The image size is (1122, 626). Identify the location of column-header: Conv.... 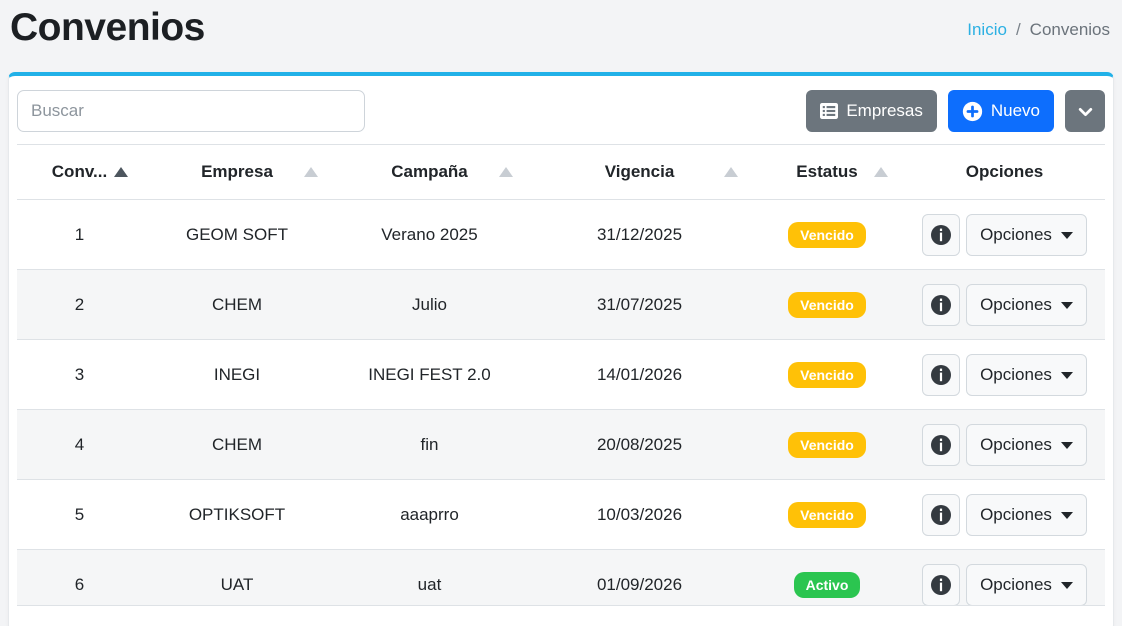
(79, 172).